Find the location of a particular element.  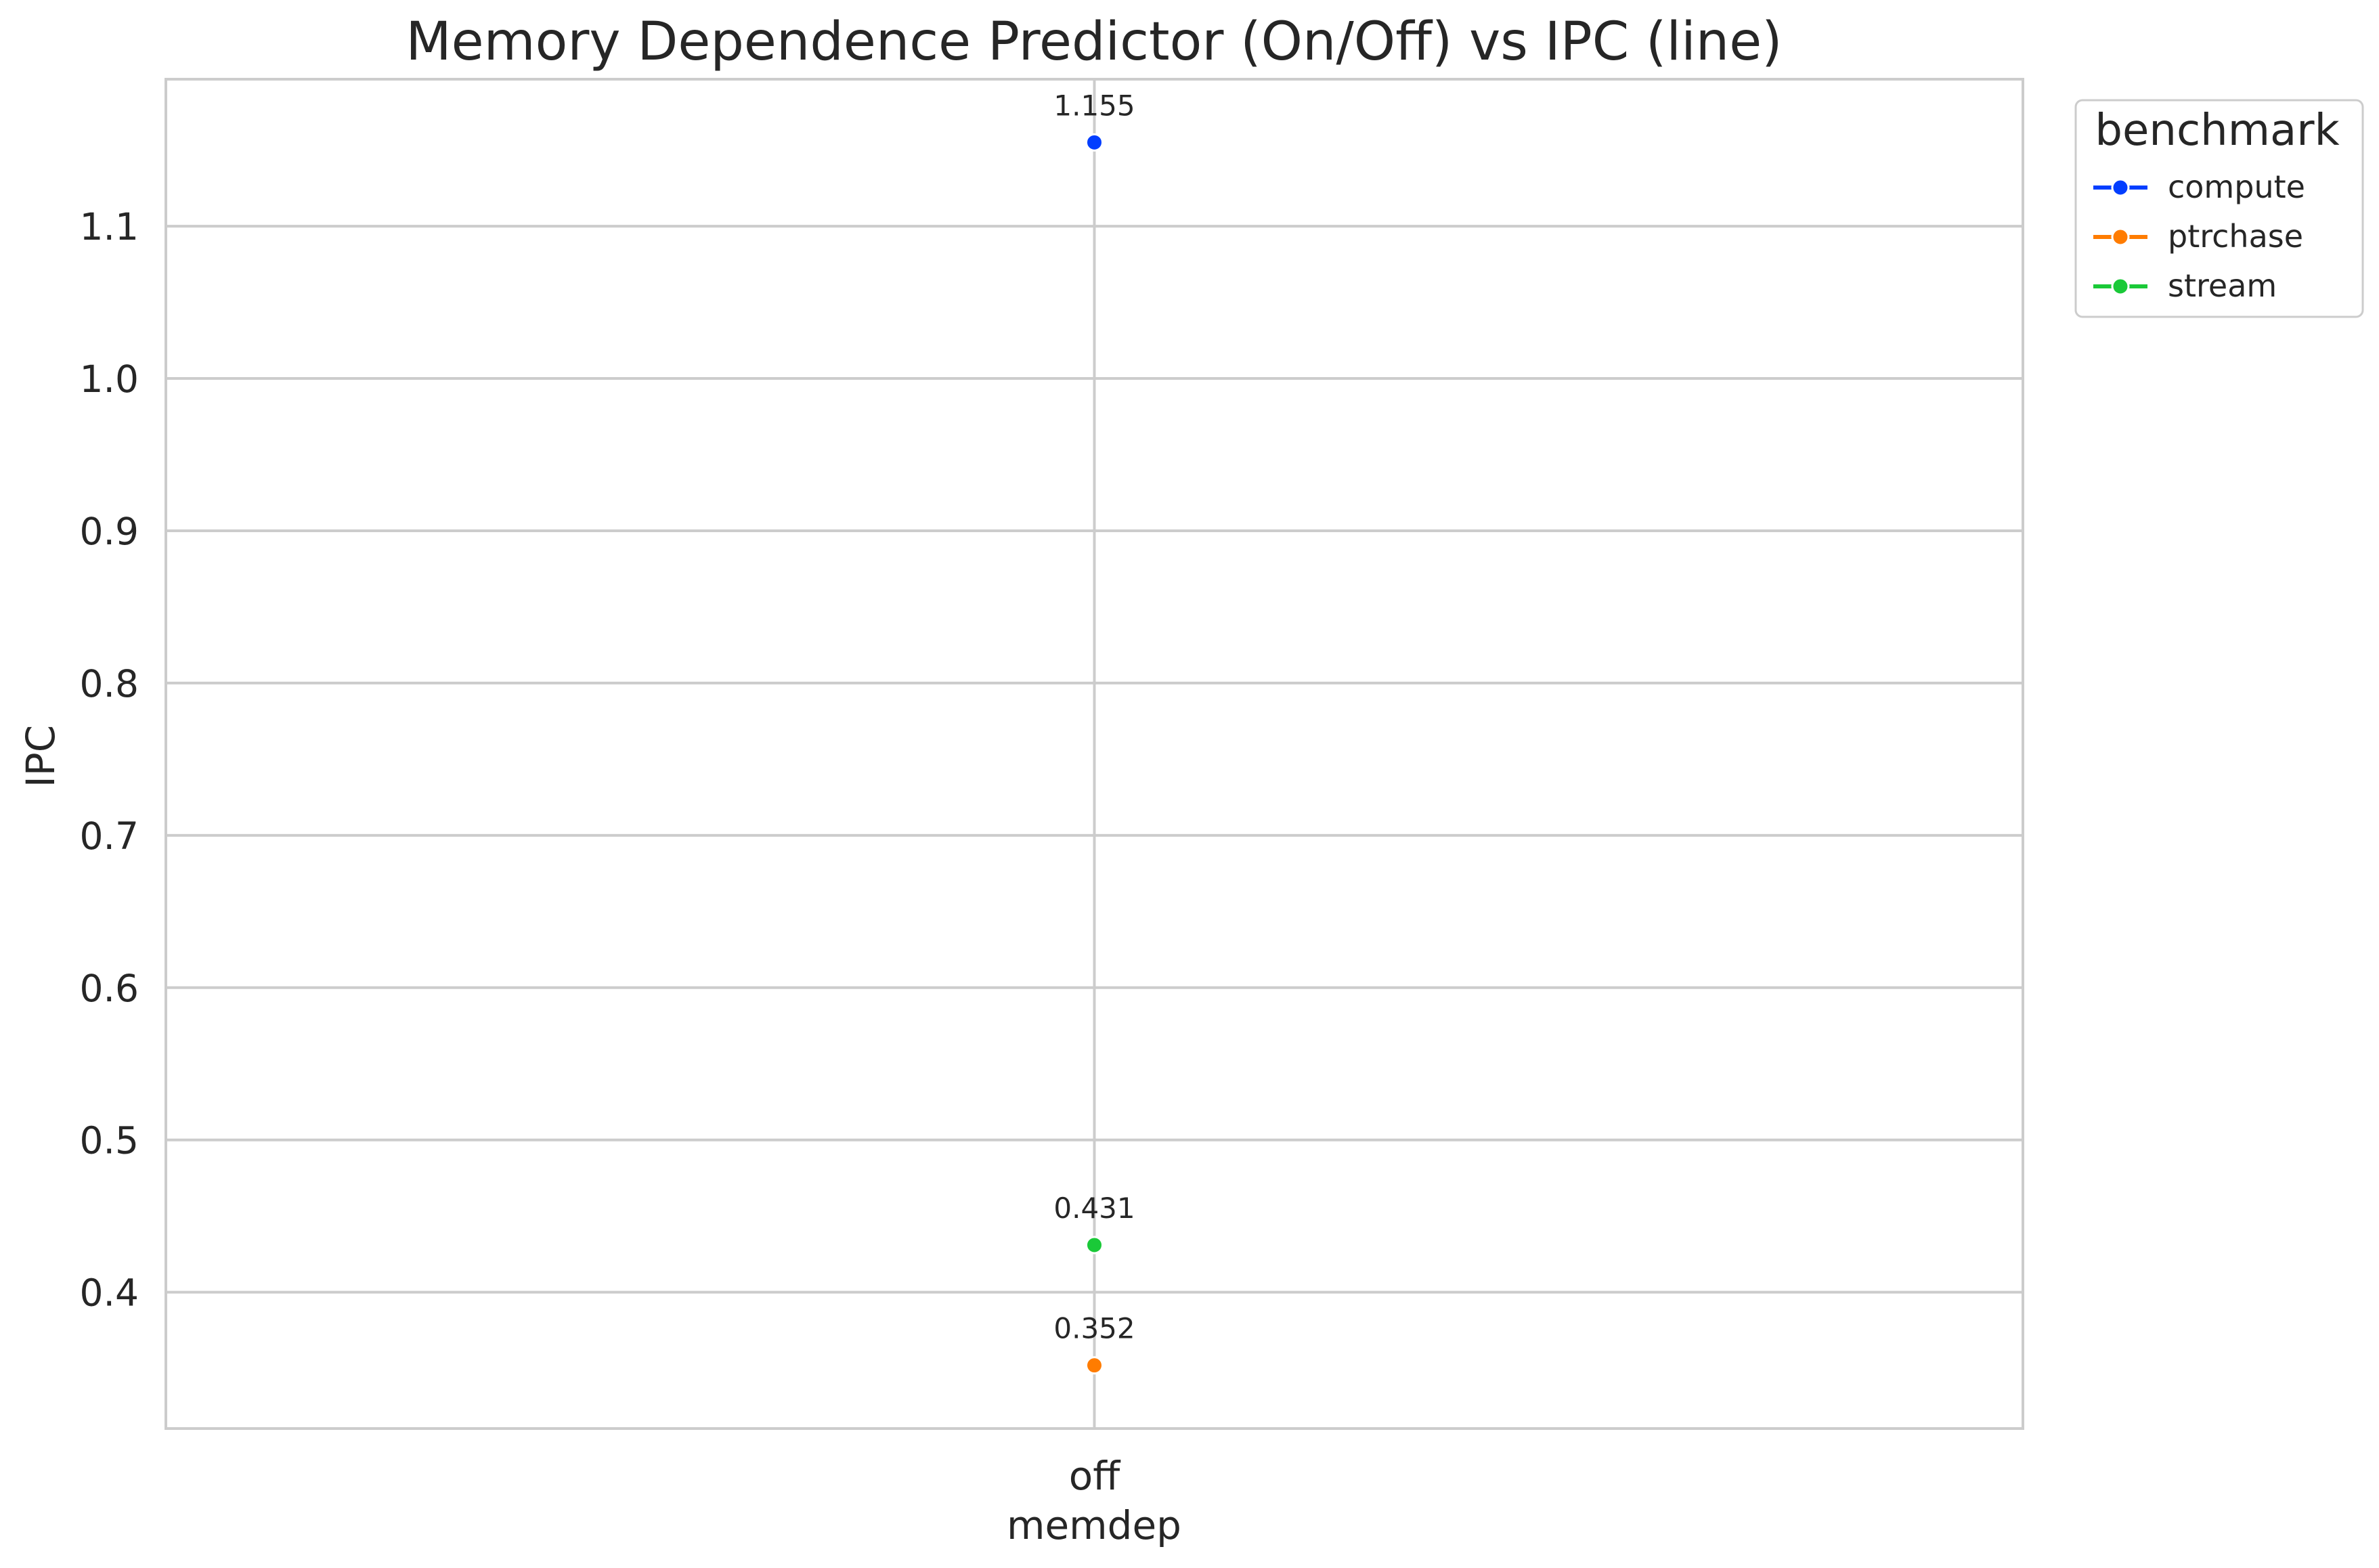

data-labels: 1.155 0.352 0.431 is located at coordinates (1094, 717).